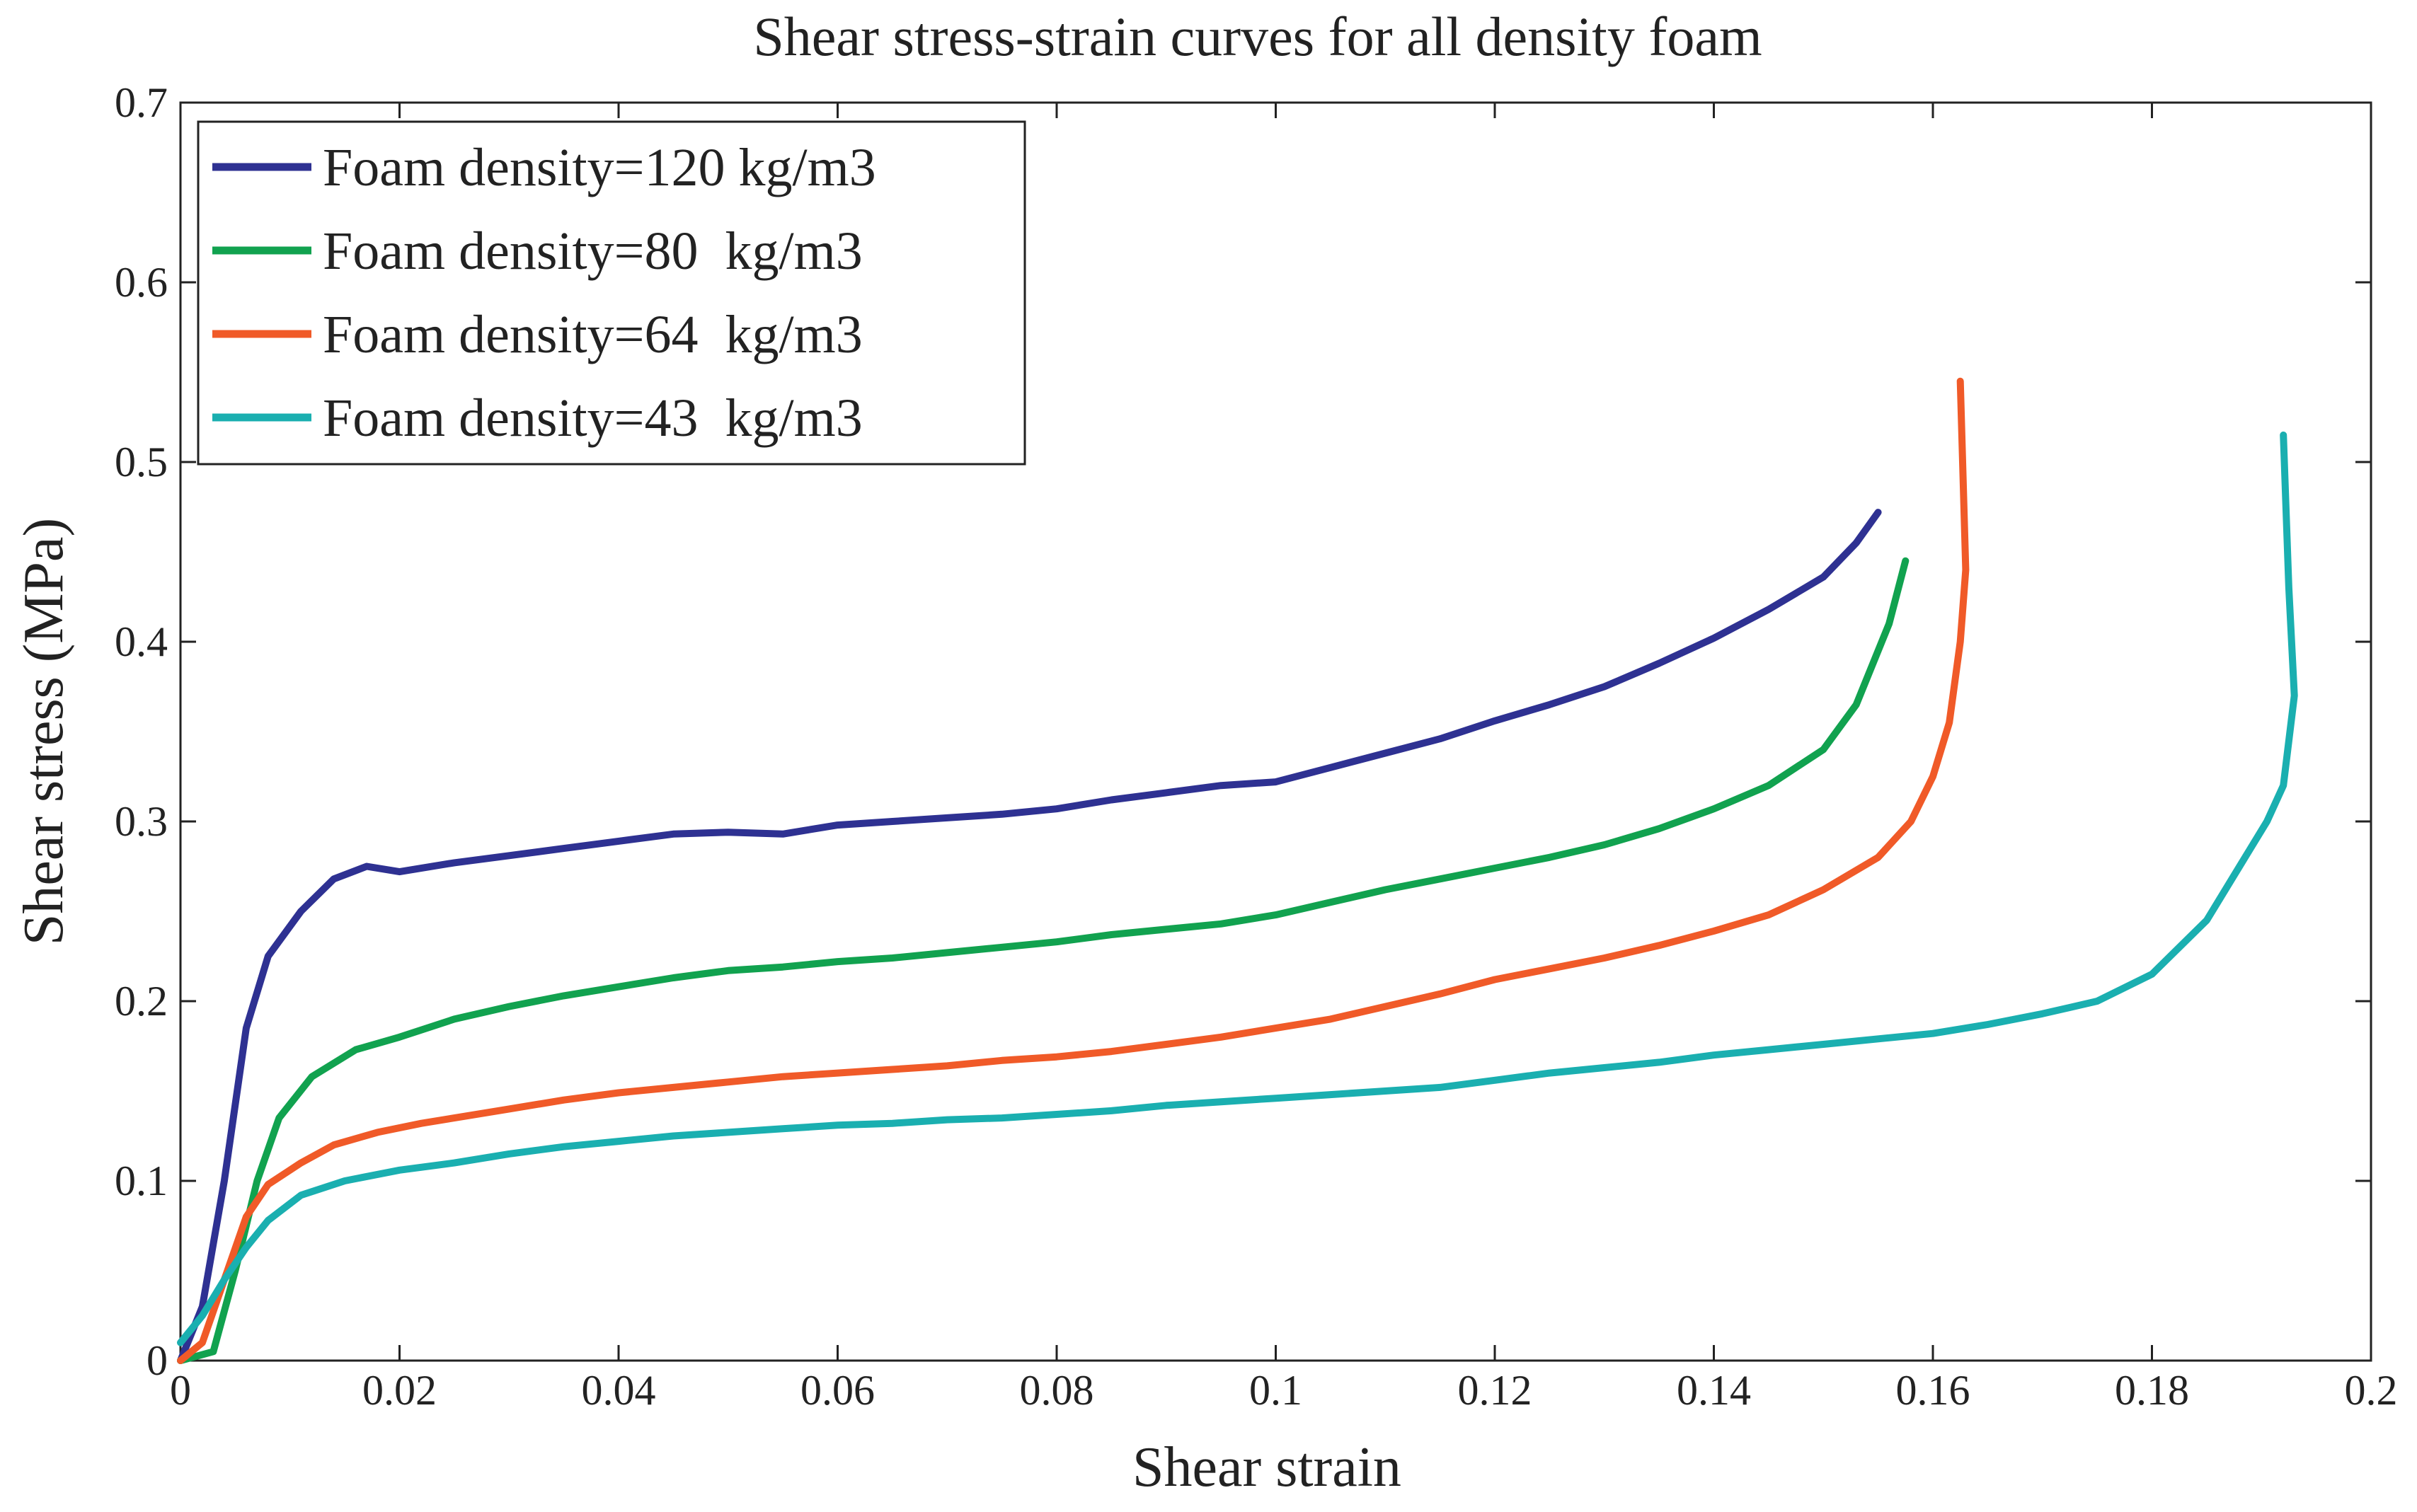  What do you see at coordinates (180, 1391) in the screenshot?
I see `x-tick-label: 0` at bounding box center [180, 1391].